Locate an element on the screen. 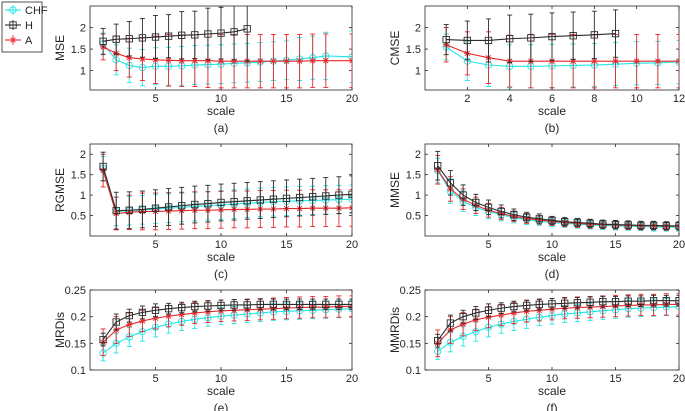  panel-c-ytick-label: 1.5 is located at coordinates (78, 176).